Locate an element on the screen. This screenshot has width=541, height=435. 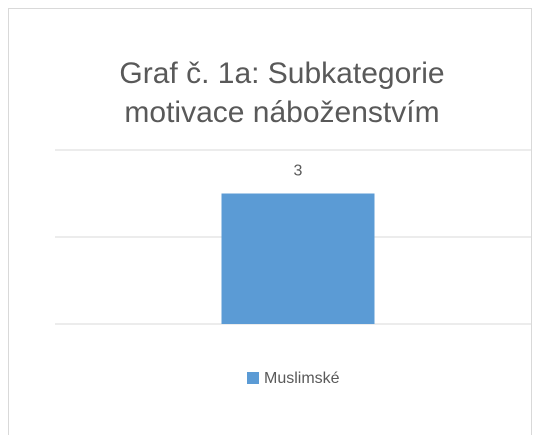
legend-swatch is located at coordinates (253, 378).